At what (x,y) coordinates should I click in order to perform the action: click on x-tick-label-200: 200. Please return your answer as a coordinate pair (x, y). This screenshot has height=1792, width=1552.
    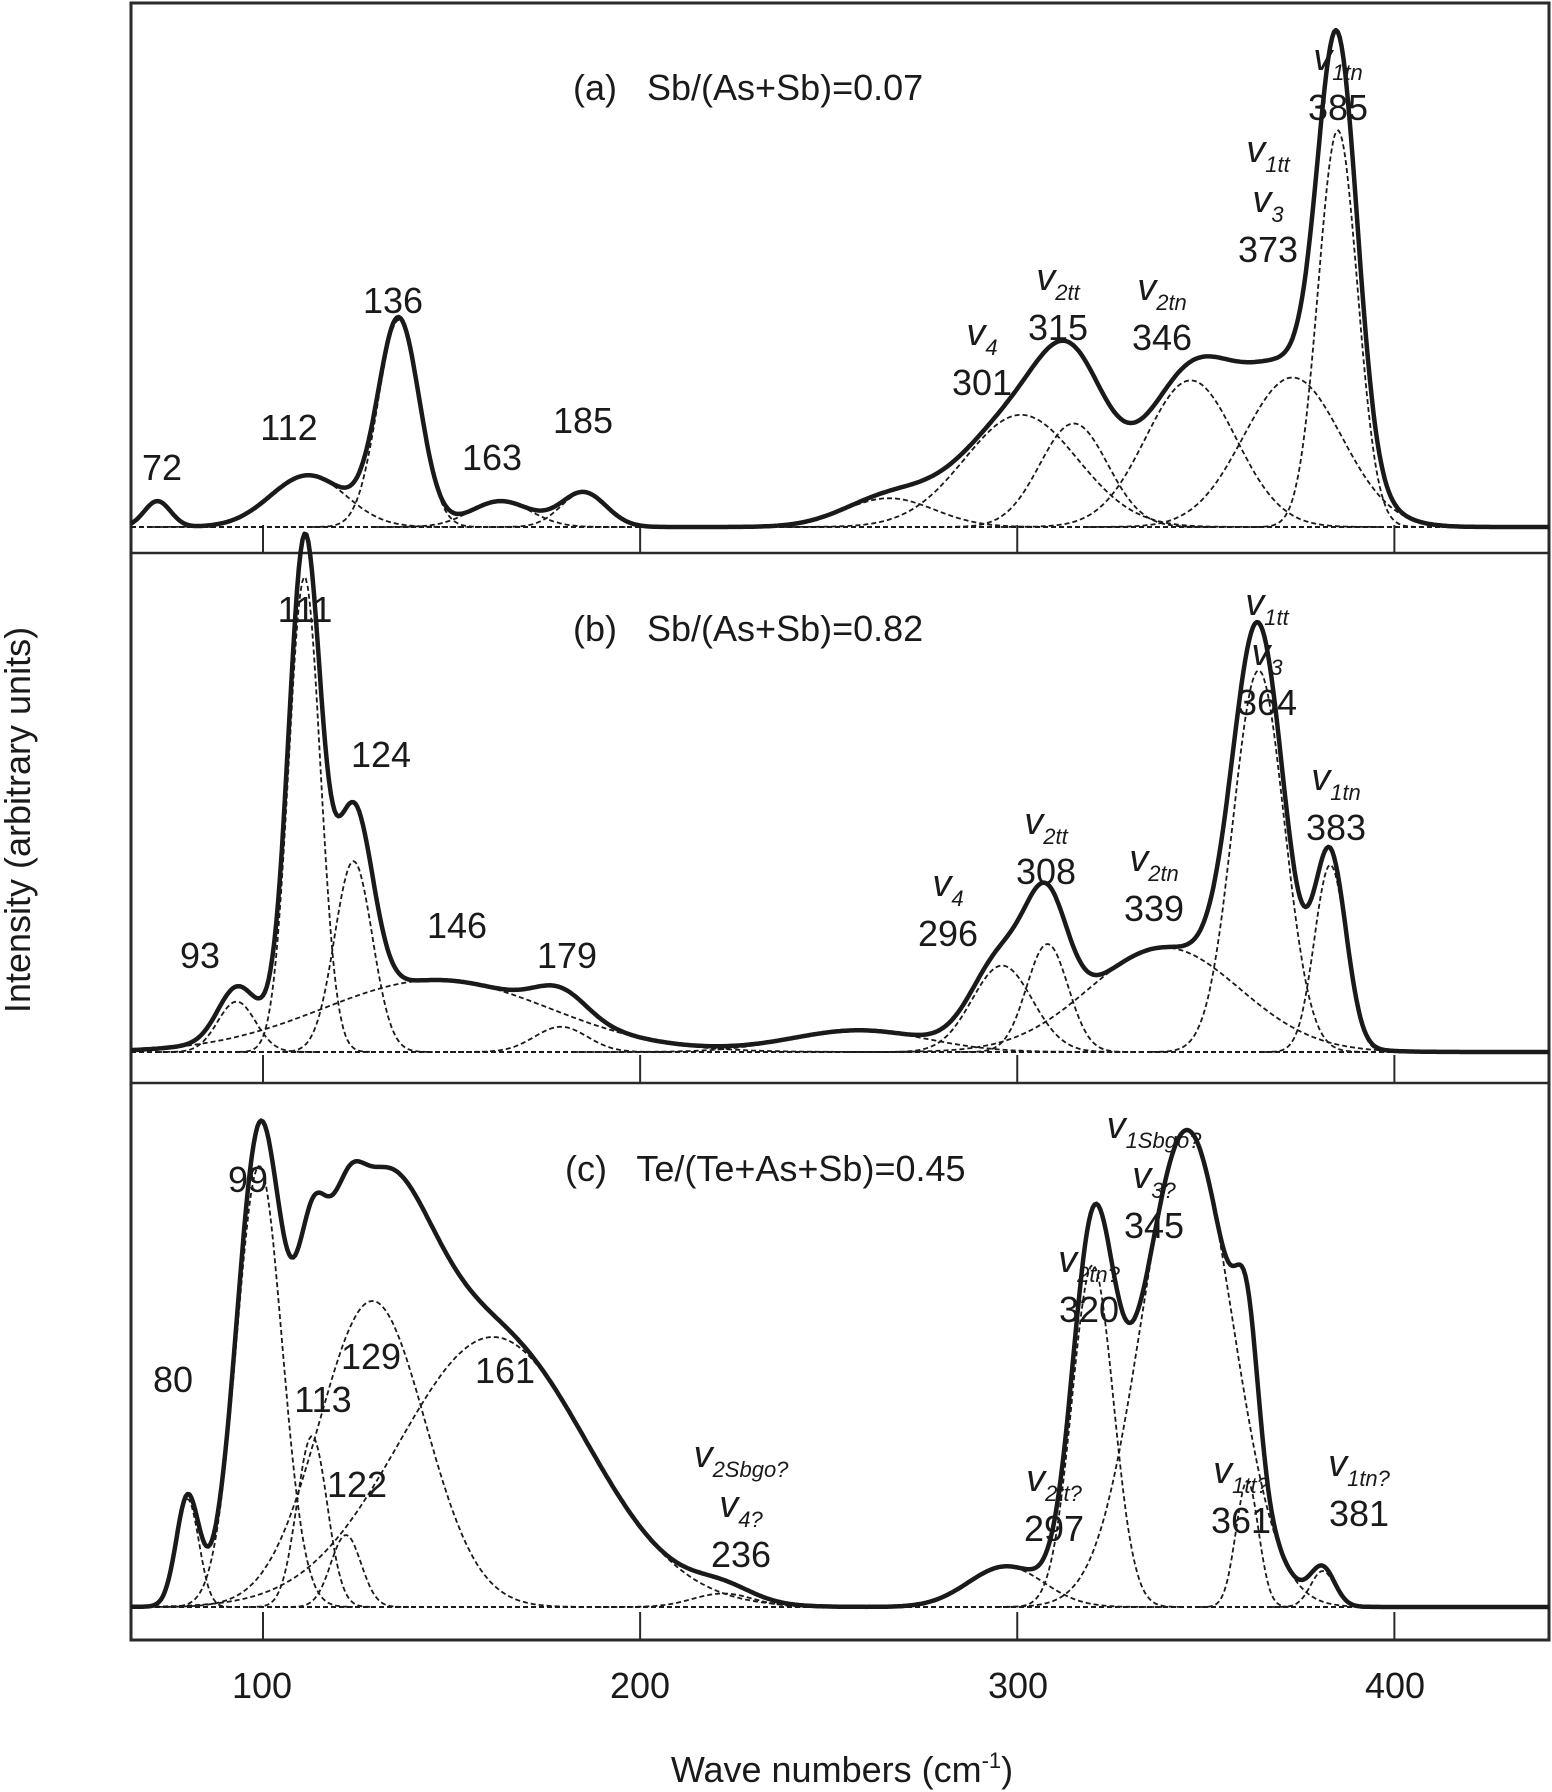
    Looking at the image, I should click on (640, 1685).